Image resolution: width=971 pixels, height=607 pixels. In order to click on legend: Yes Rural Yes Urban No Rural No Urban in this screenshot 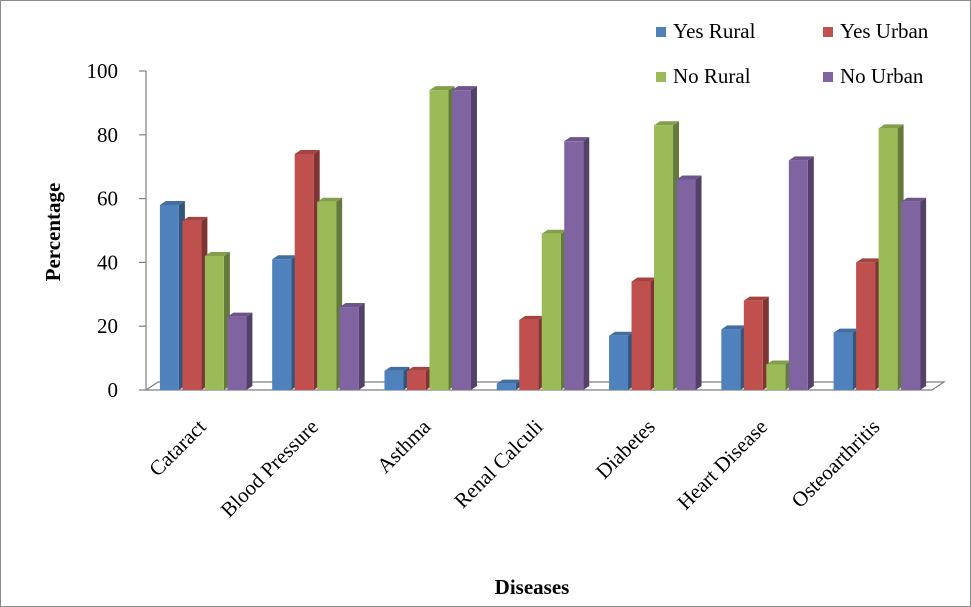, I will do `click(792, 53)`.